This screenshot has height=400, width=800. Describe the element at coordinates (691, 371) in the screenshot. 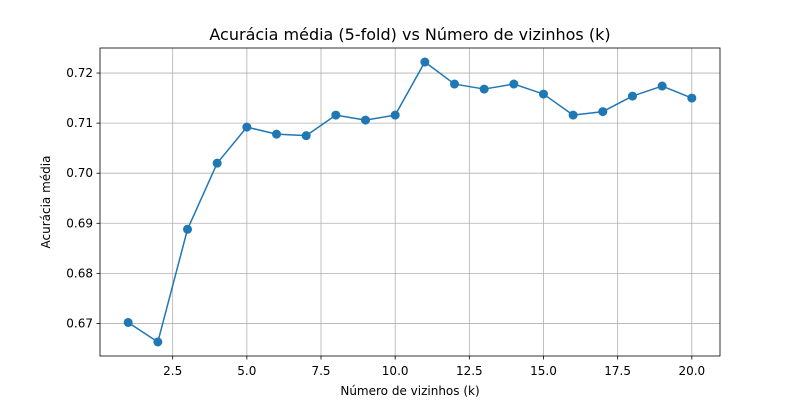

I see `x-tick-label: 20.0` at that location.